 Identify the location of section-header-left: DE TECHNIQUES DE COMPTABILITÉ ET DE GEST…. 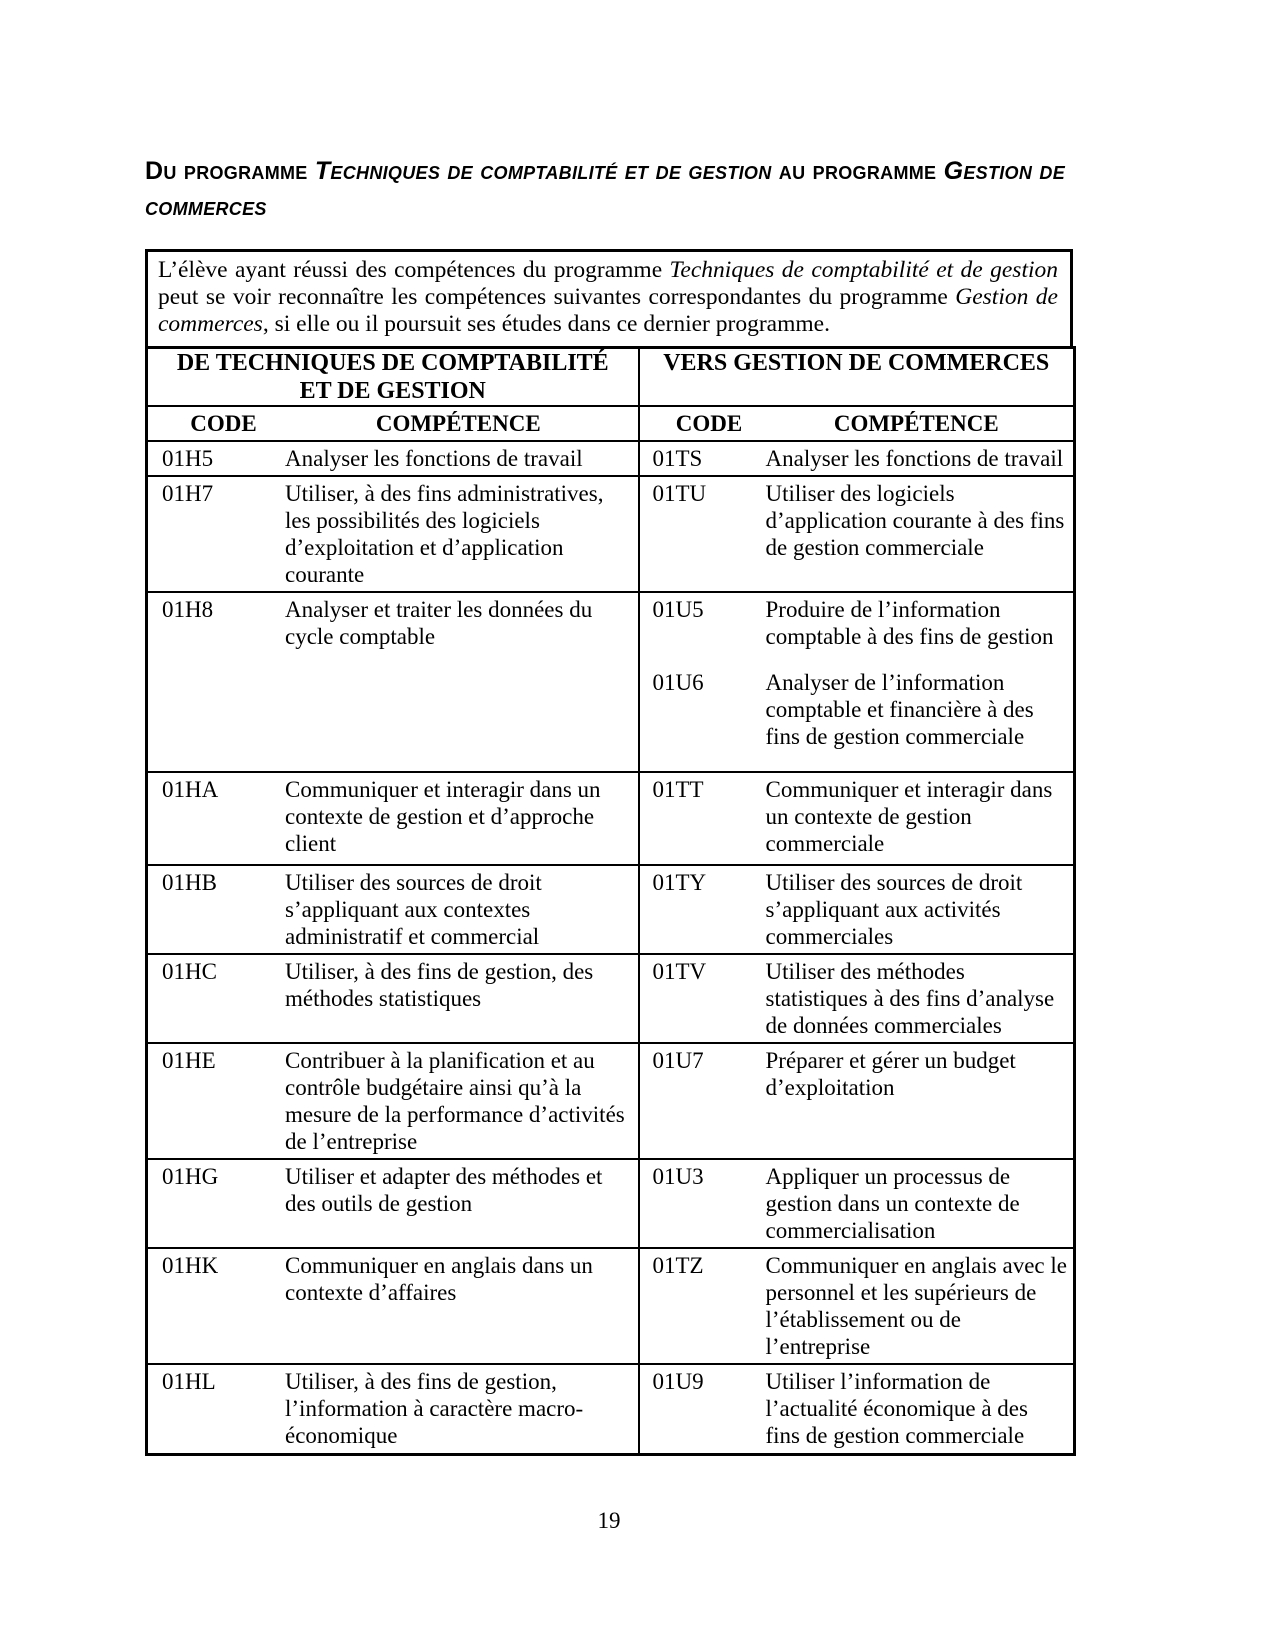
(392, 376).